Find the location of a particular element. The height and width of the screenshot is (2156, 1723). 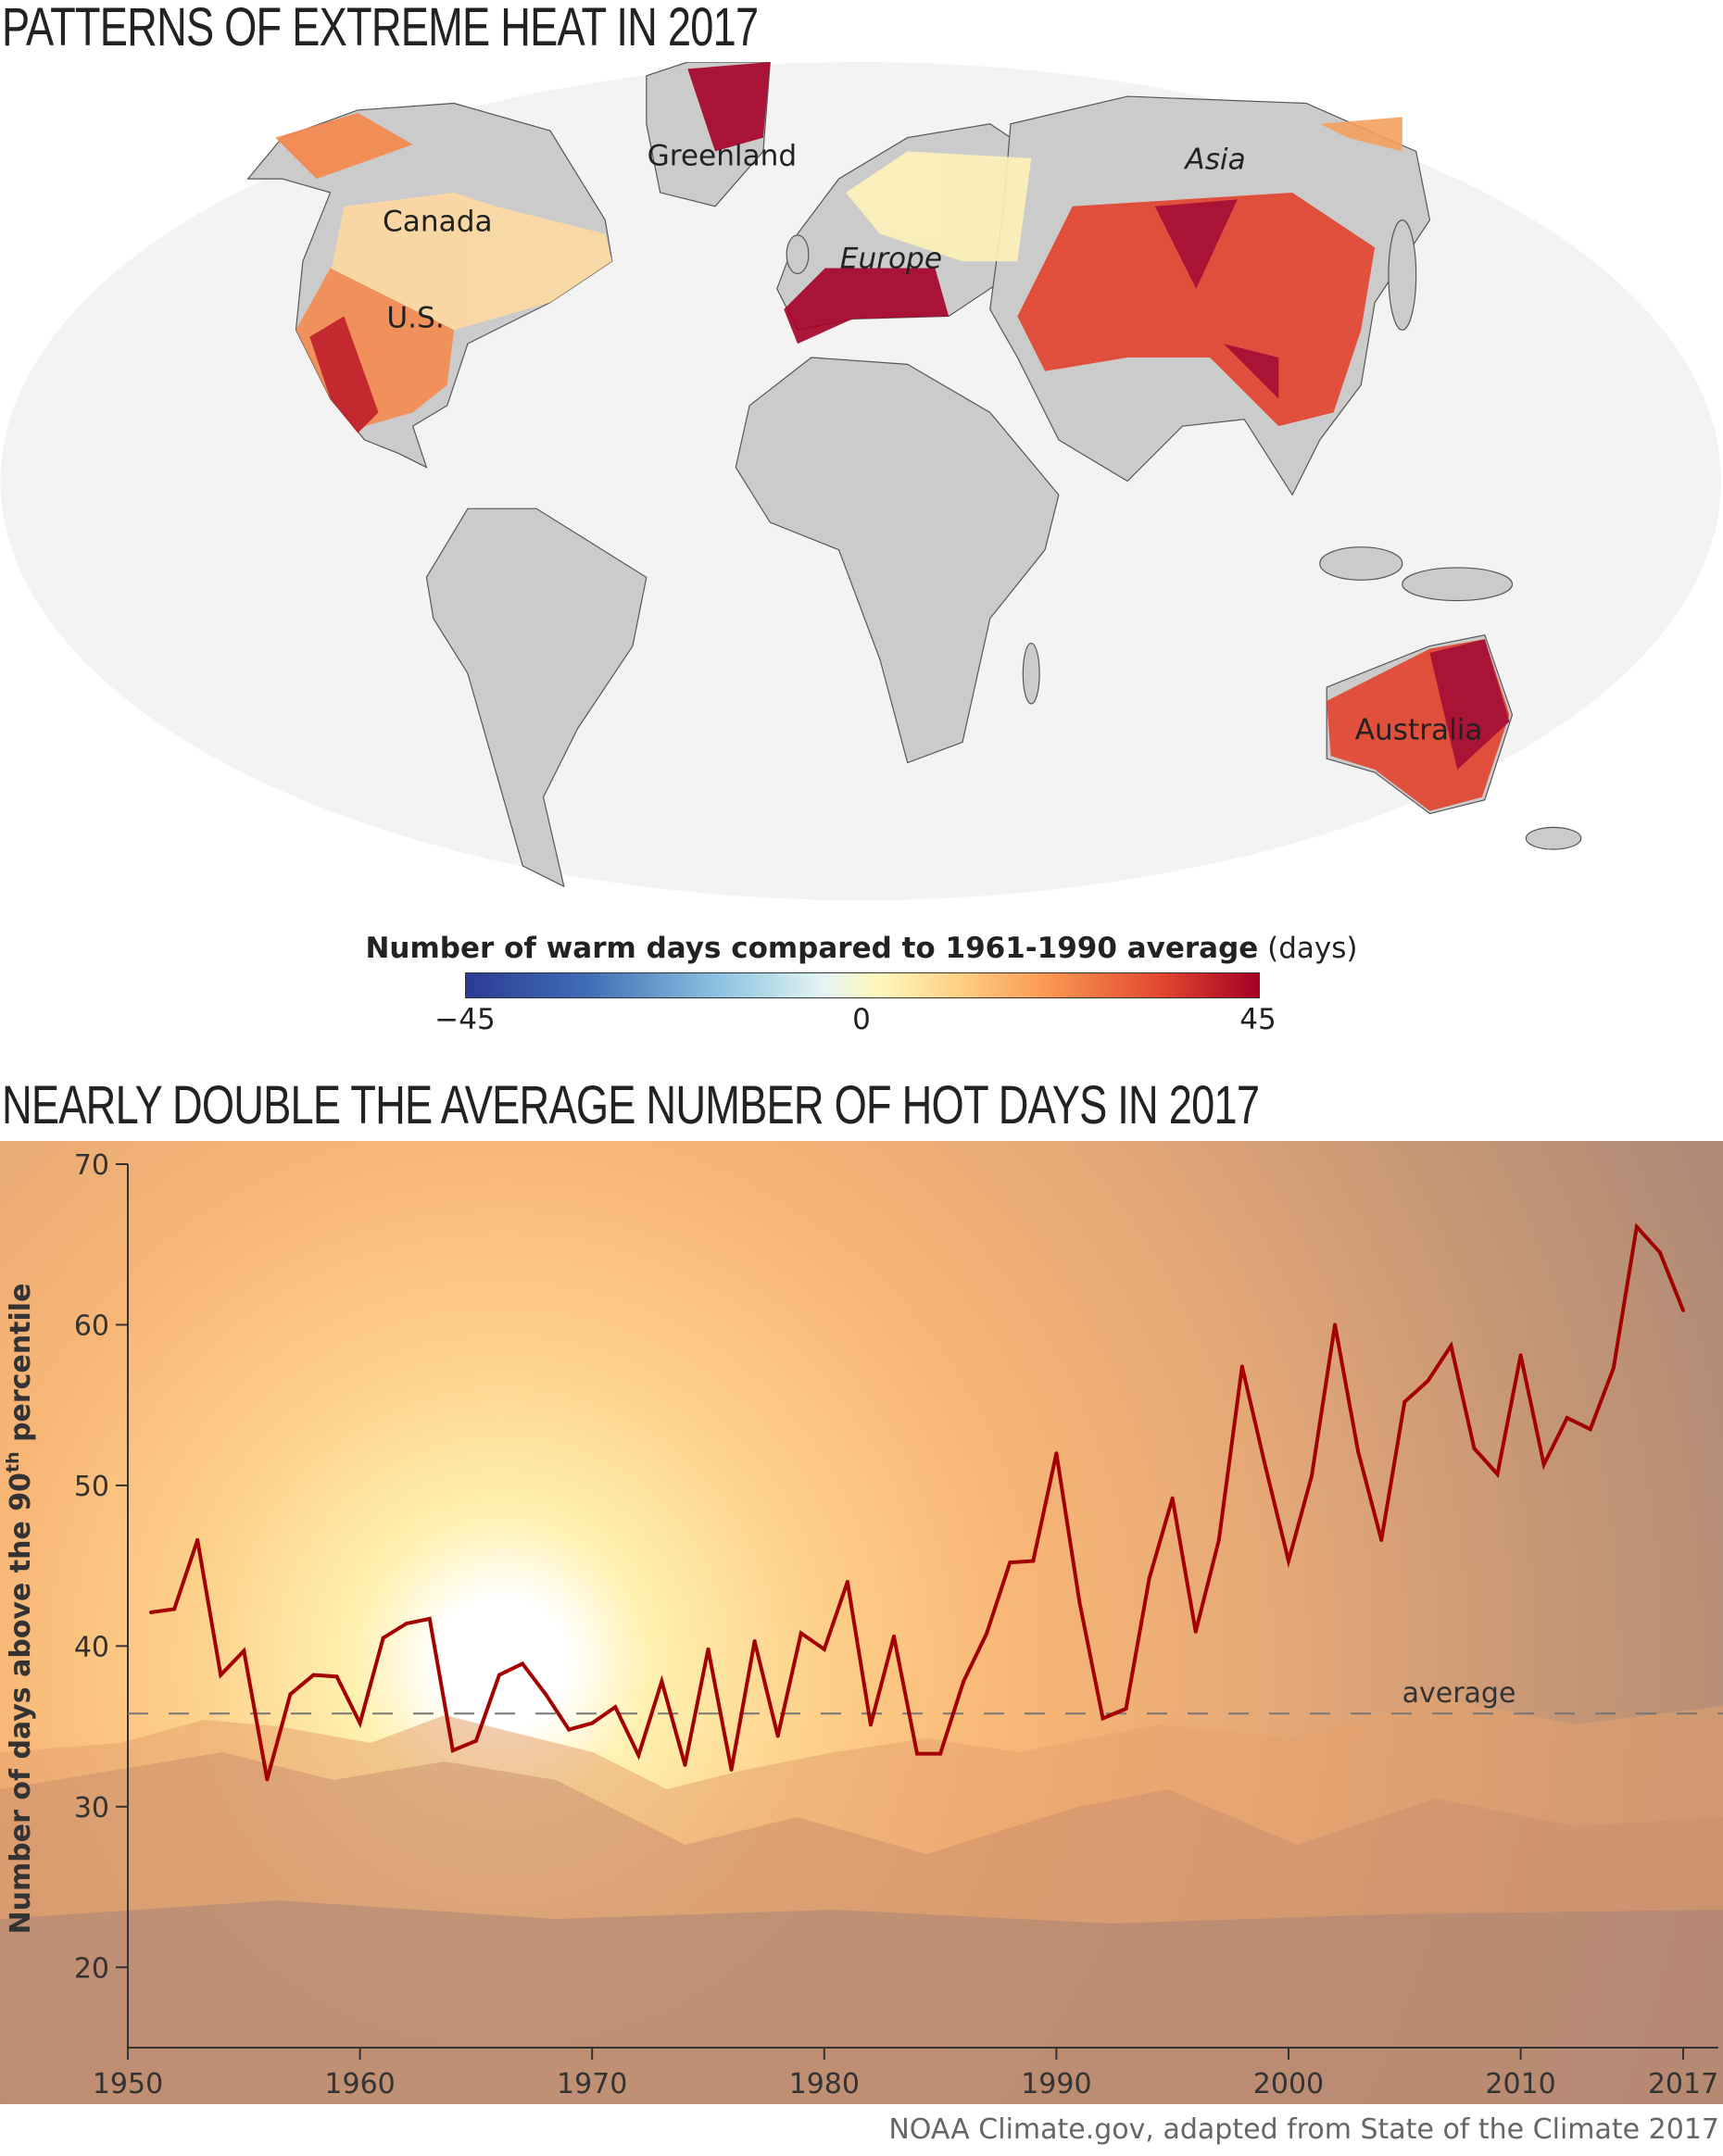

colorbar-tick-min: −45 is located at coordinates (465, 1020).